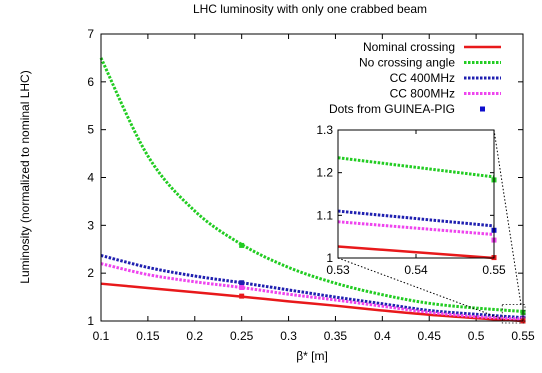  Describe the element at coordinates (416, 167) in the screenshot. I see `inset-series-line-no-crossing-angle` at that location.